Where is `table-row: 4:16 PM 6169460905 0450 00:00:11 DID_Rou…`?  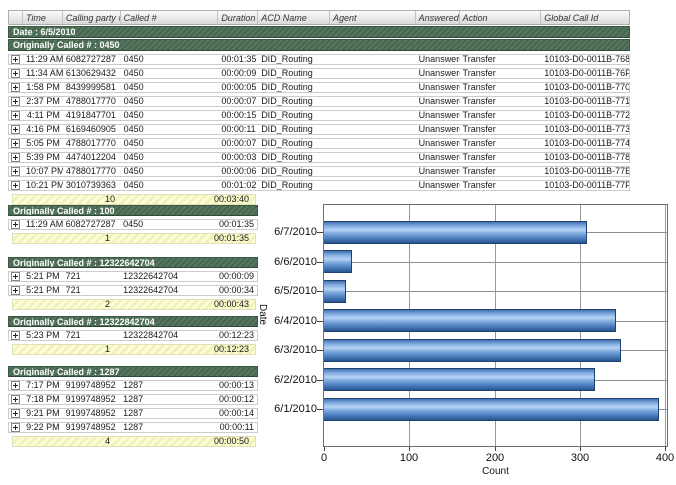 table-row: 4:16 PM 6169460905 0450 00:00:11 DID_Rou… is located at coordinates (319, 129).